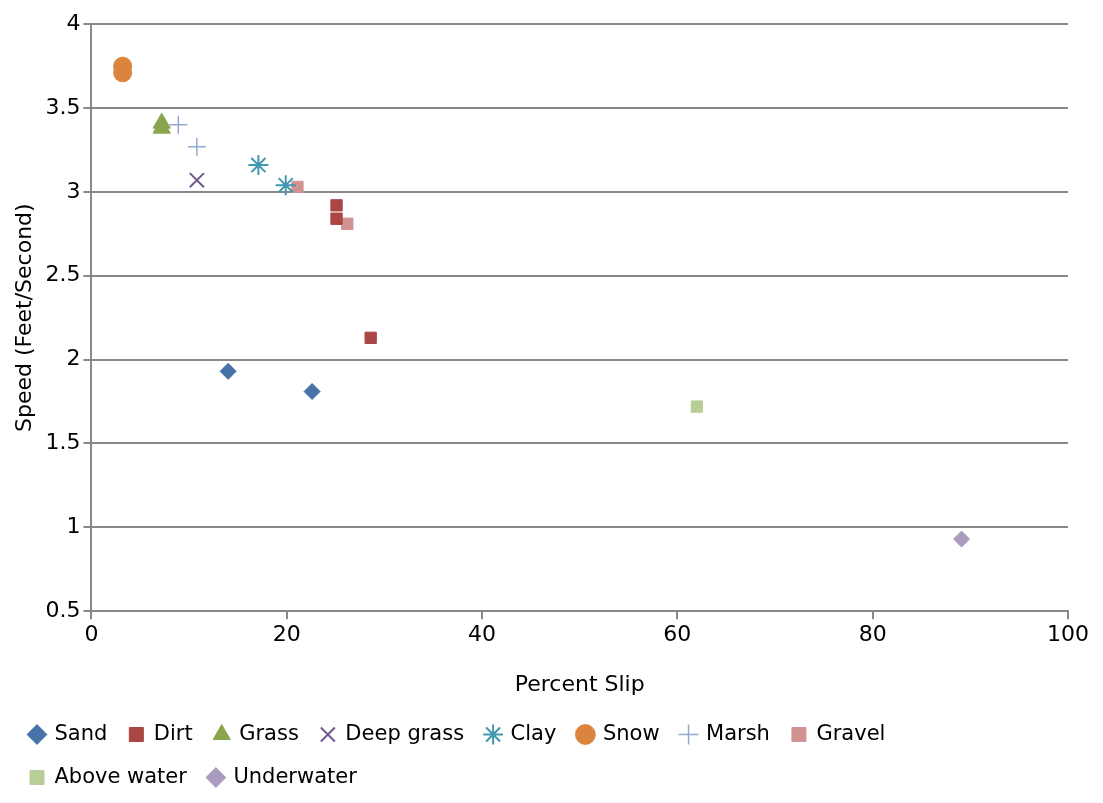 The image size is (1103, 803). Describe the element at coordinates (738, 732) in the screenshot. I see `legend-label: Marsh` at that location.